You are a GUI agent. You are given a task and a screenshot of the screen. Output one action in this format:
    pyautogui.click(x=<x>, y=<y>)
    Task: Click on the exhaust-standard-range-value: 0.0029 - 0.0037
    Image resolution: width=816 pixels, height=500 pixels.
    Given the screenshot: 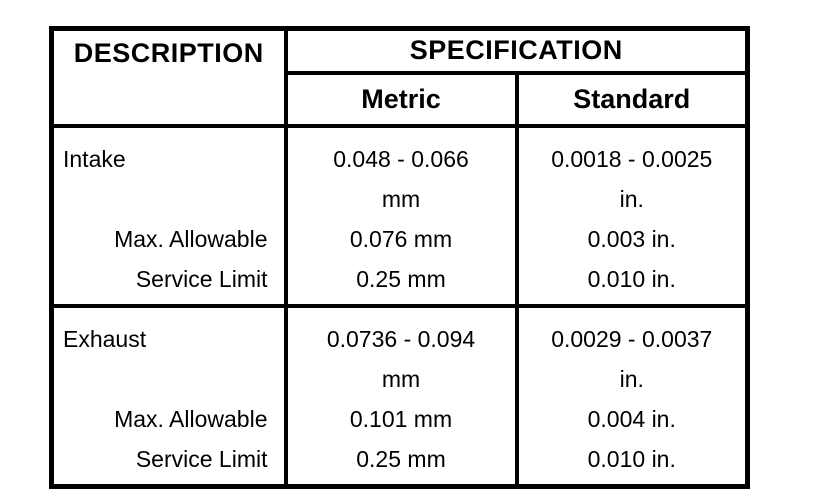 What is the action you would take?
    pyautogui.click(x=632, y=338)
    